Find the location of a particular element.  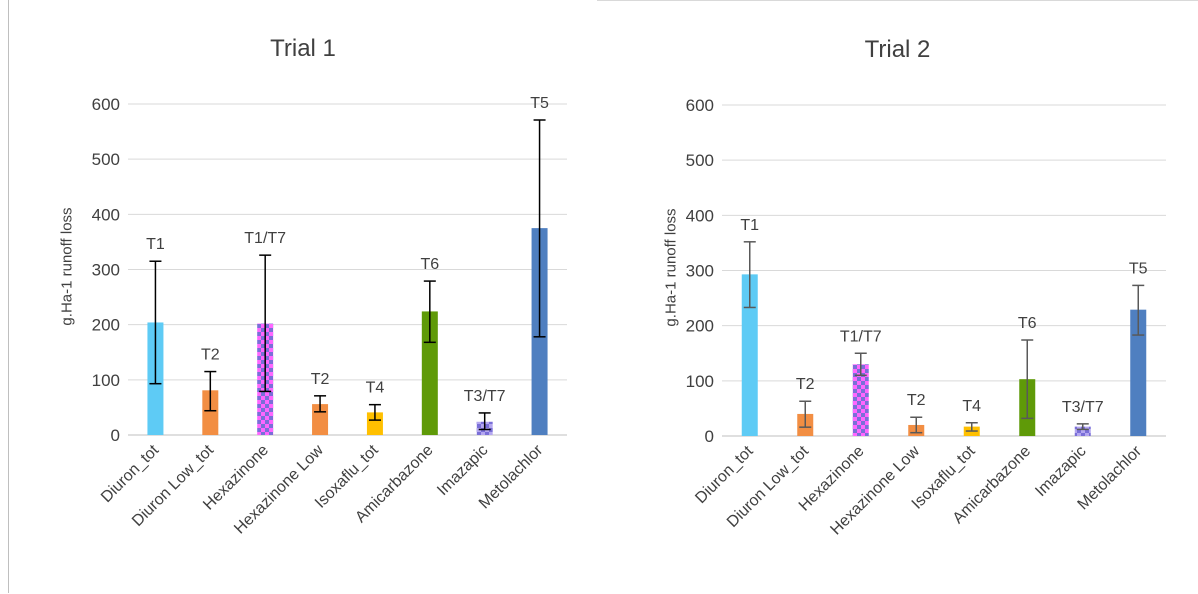

chart-title: Trial 1 is located at coordinates (303, 48).